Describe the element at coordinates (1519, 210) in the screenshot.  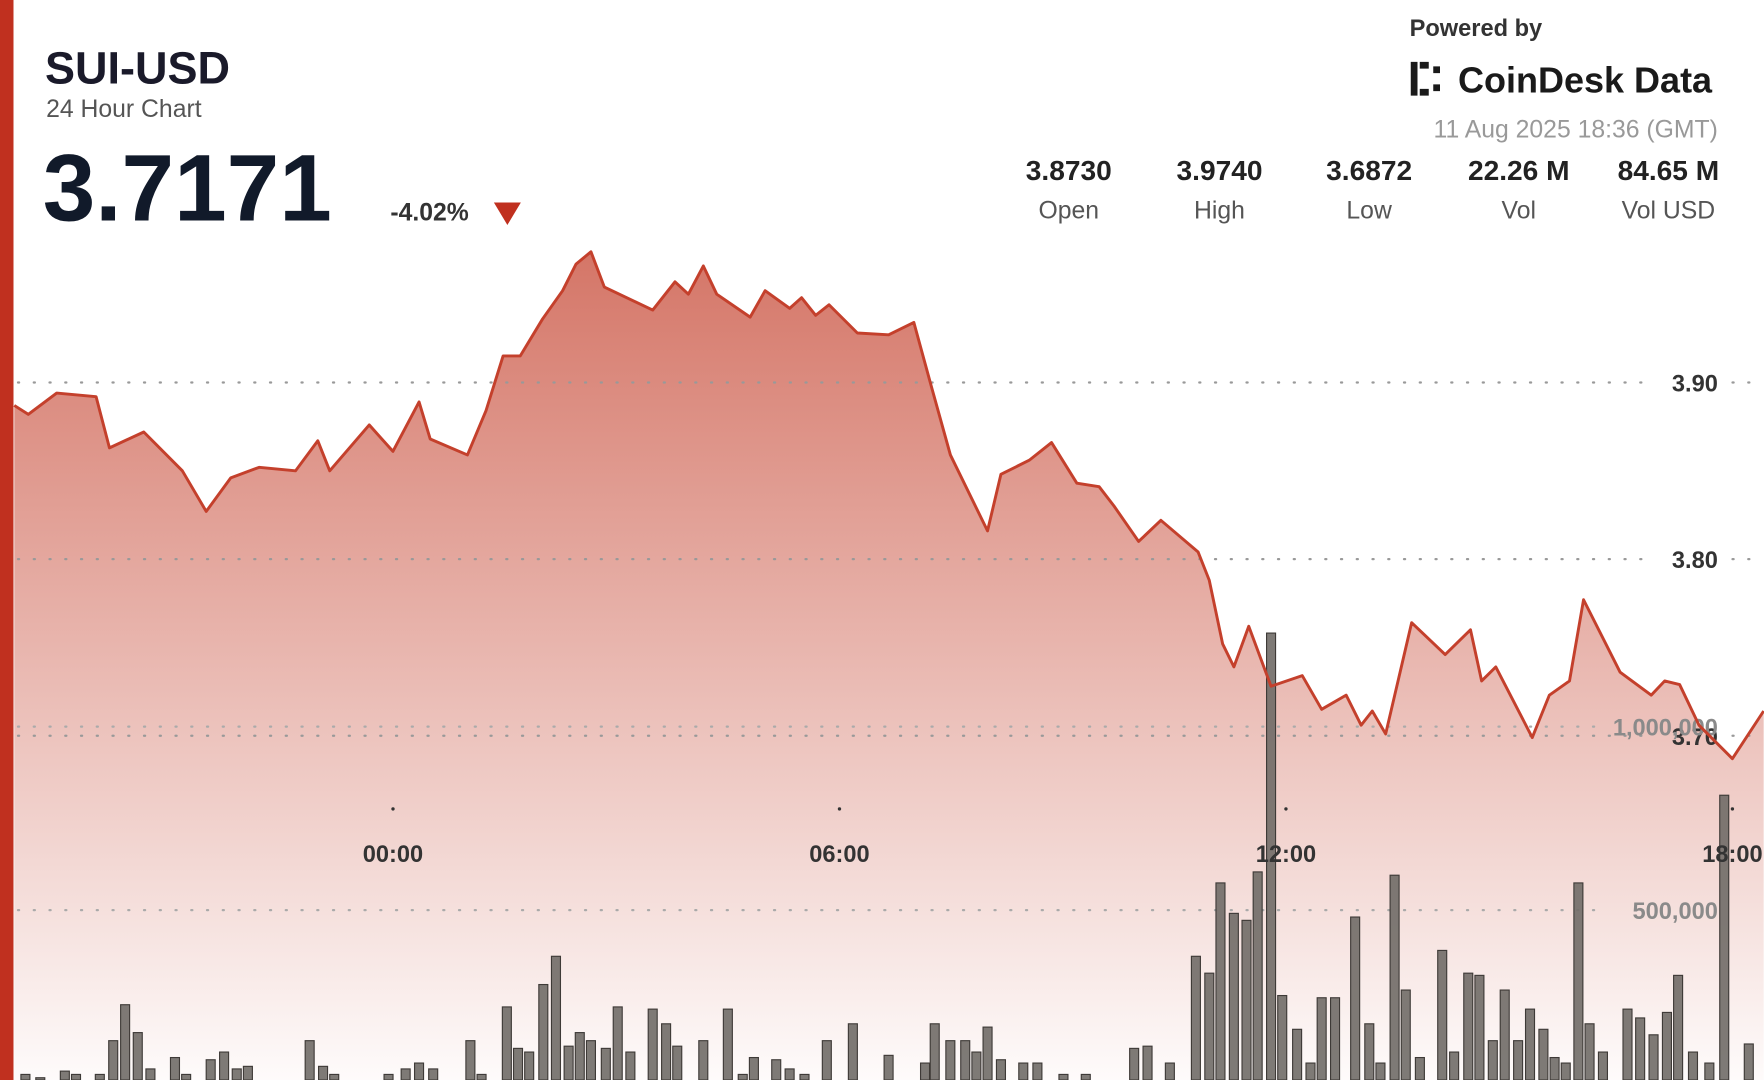
I see `stat-label: Vol` at that location.